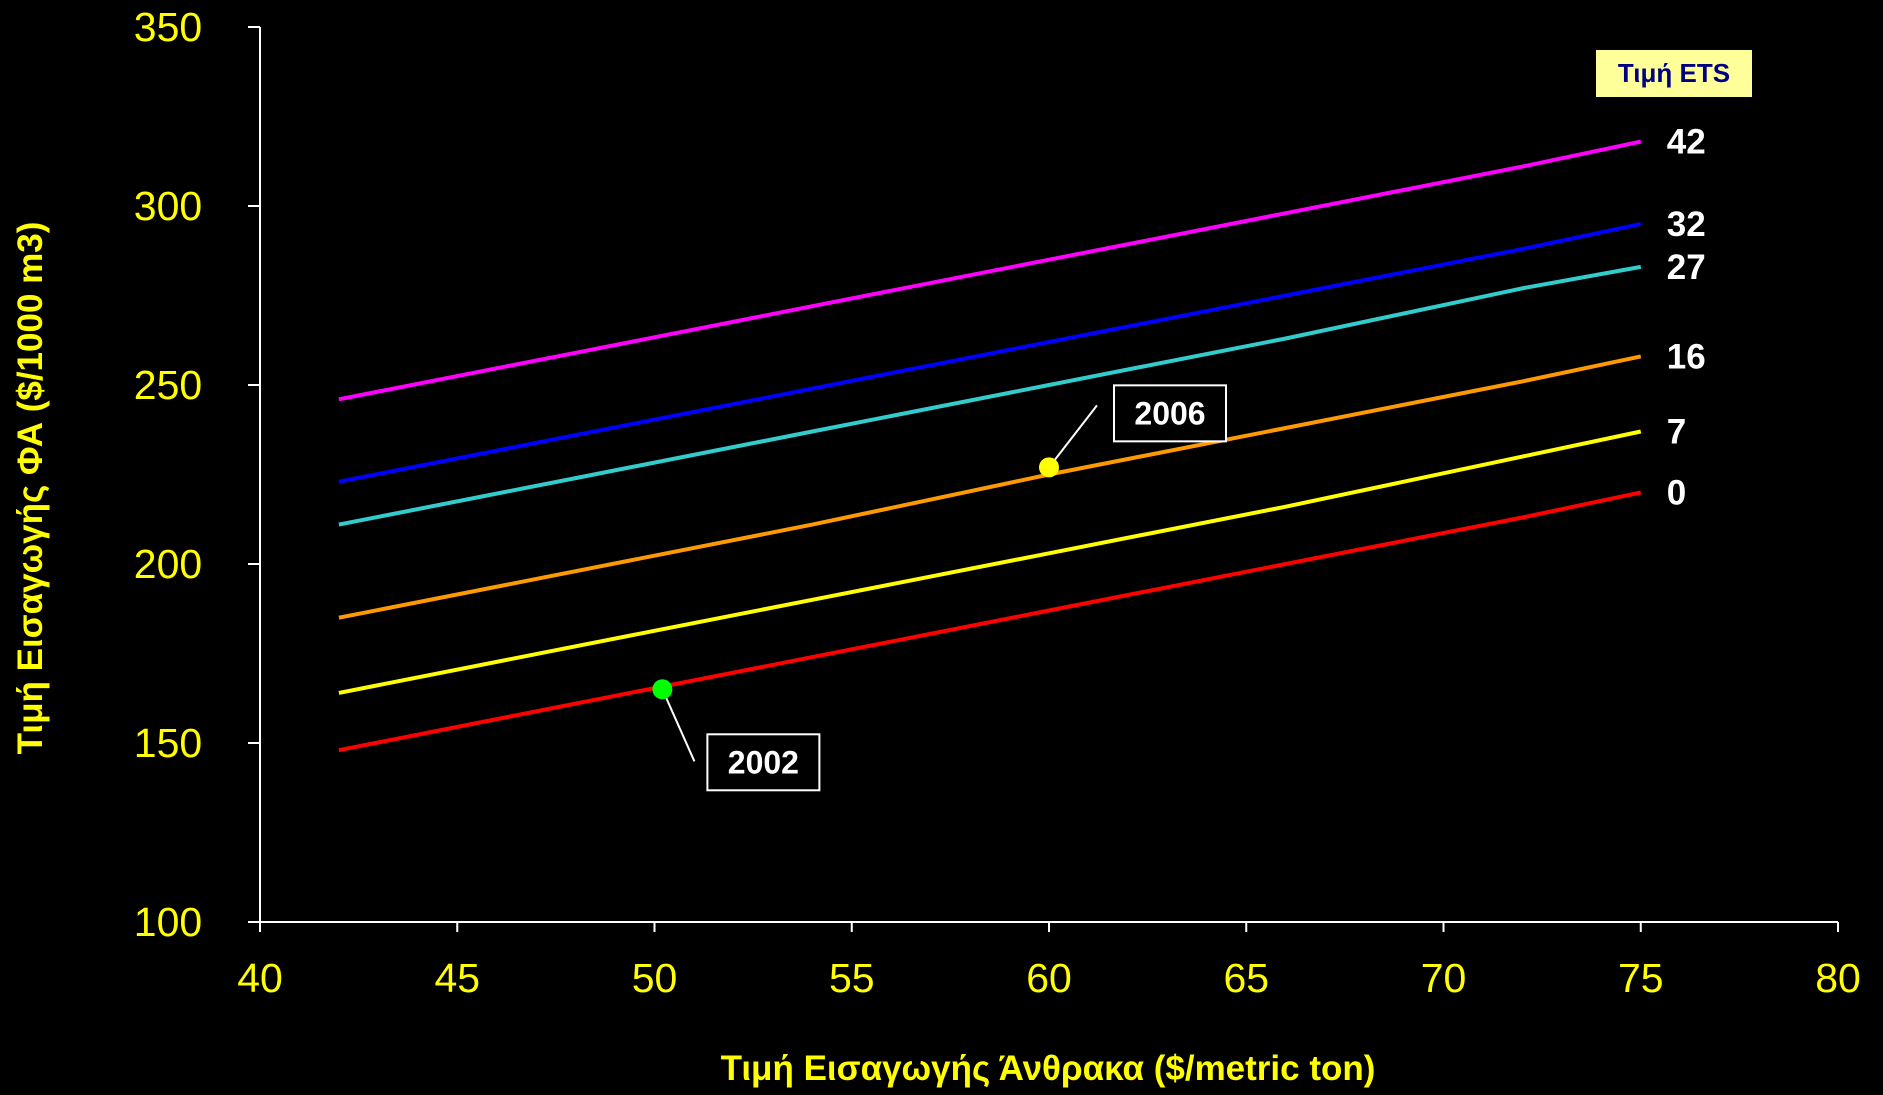 The image size is (1883, 1095). I want to click on x-tick-label: 80, so click(1838, 978).